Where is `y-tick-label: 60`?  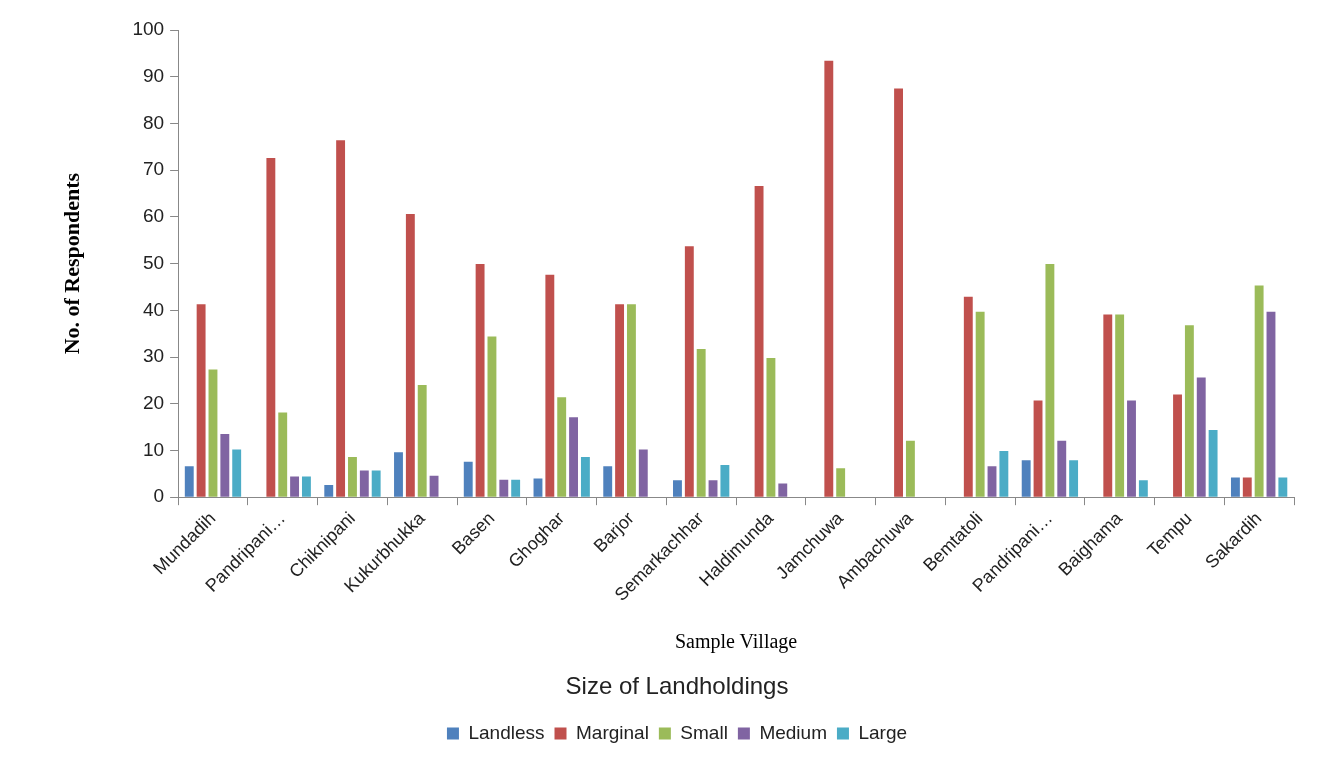 y-tick-label: 60 is located at coordinates (153, 216).